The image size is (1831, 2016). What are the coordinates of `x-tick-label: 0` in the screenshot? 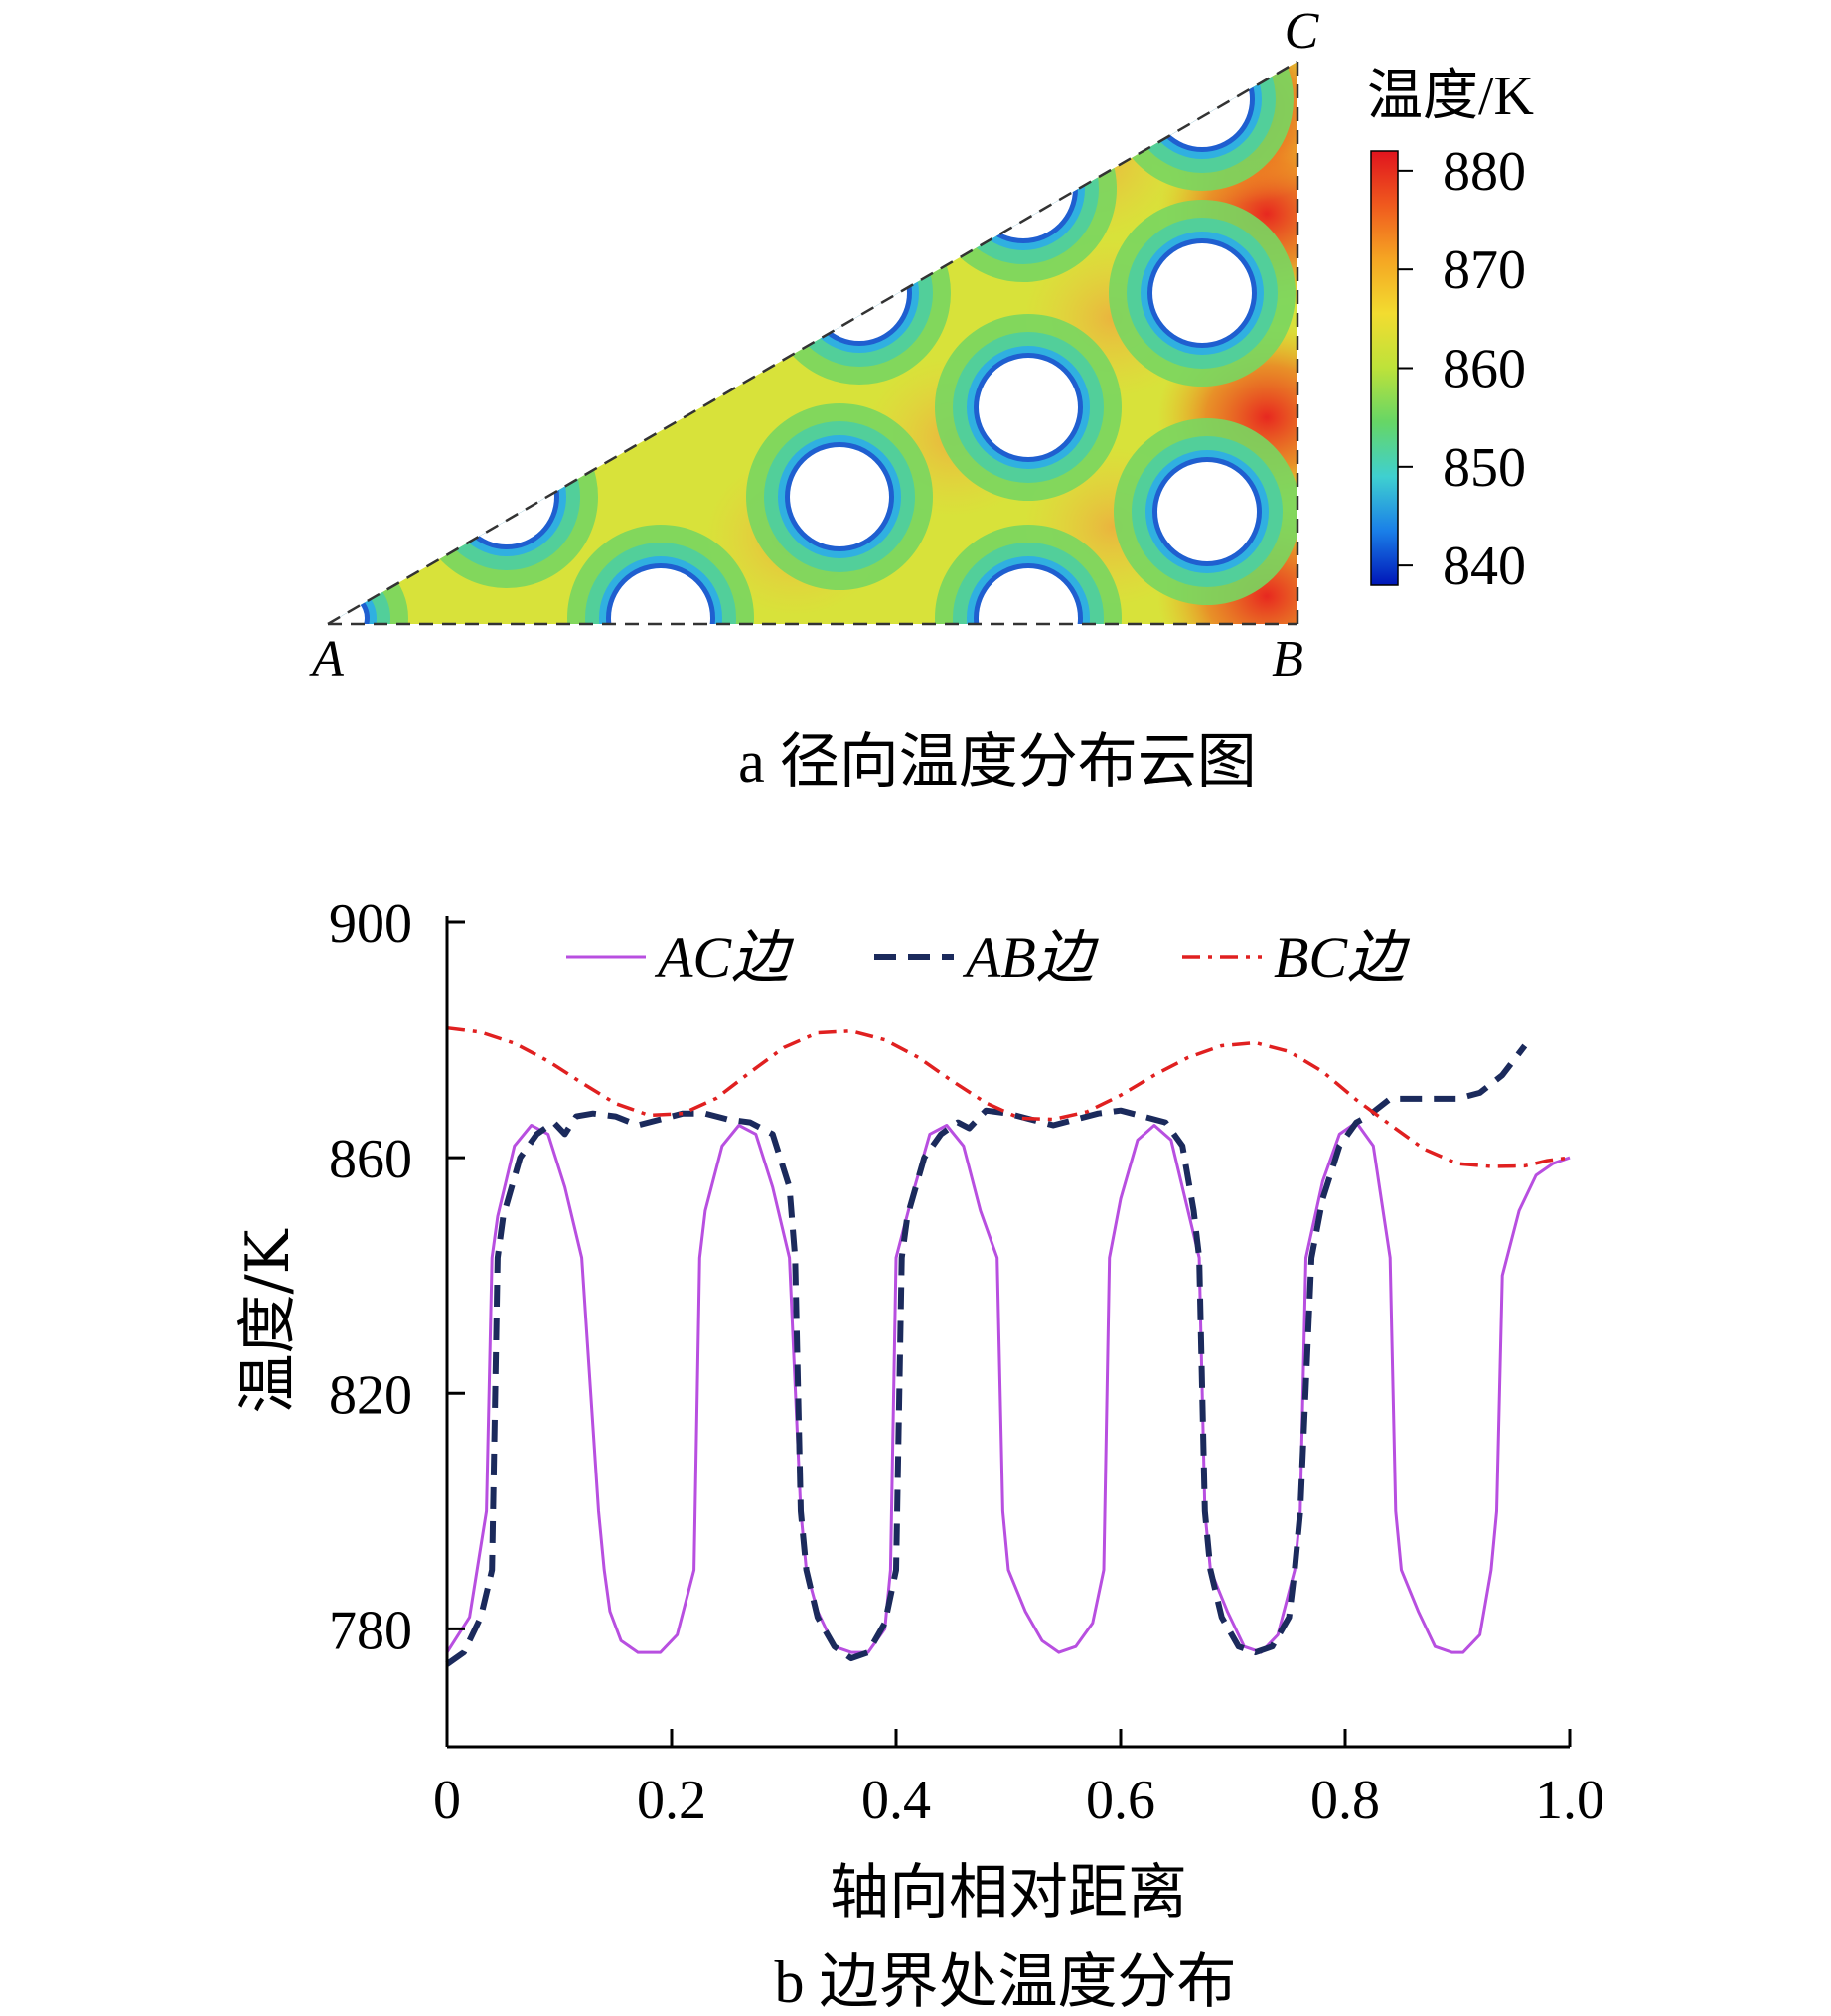 It's located at (447, 1801).